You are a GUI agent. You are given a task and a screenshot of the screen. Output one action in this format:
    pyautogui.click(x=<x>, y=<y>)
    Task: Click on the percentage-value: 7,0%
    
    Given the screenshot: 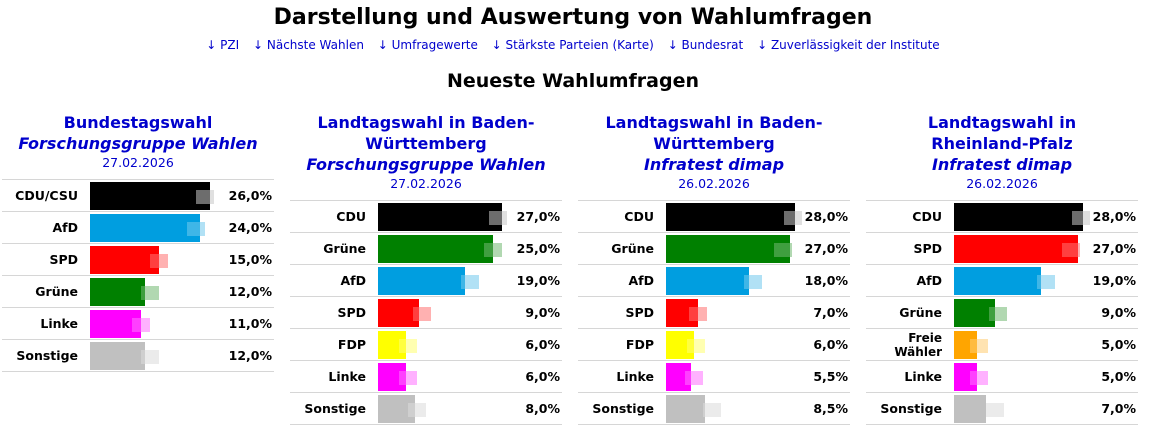 What is the action you would take?
    pyautogui.click(x=830, y=312)
    